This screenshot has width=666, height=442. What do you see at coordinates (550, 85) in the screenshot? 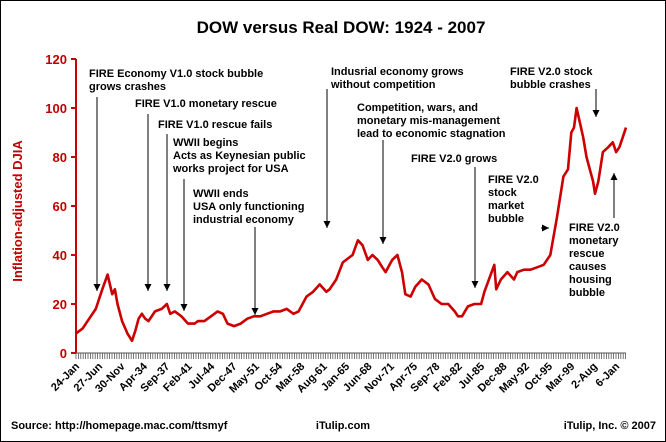
I see `annotation-line: bubble crashes` at bounding box center [550, 85].